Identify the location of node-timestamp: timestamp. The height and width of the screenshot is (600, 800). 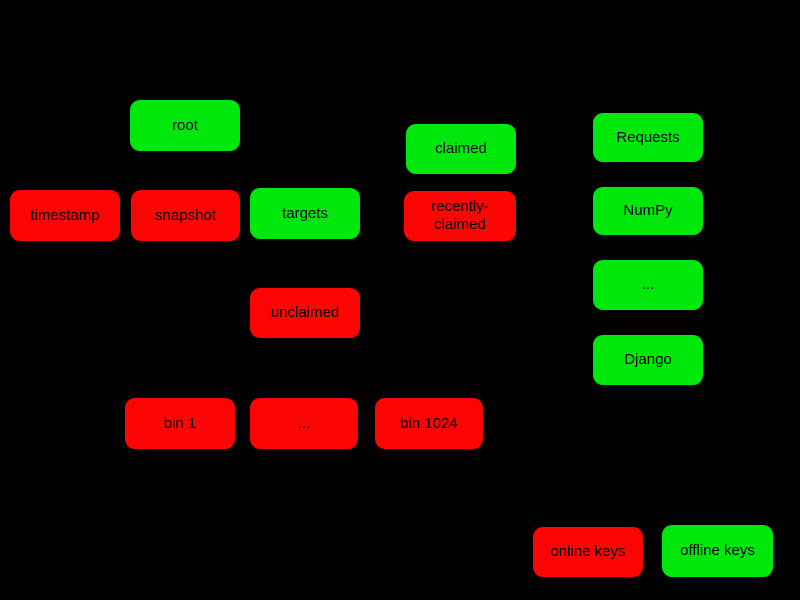
(65, 215).